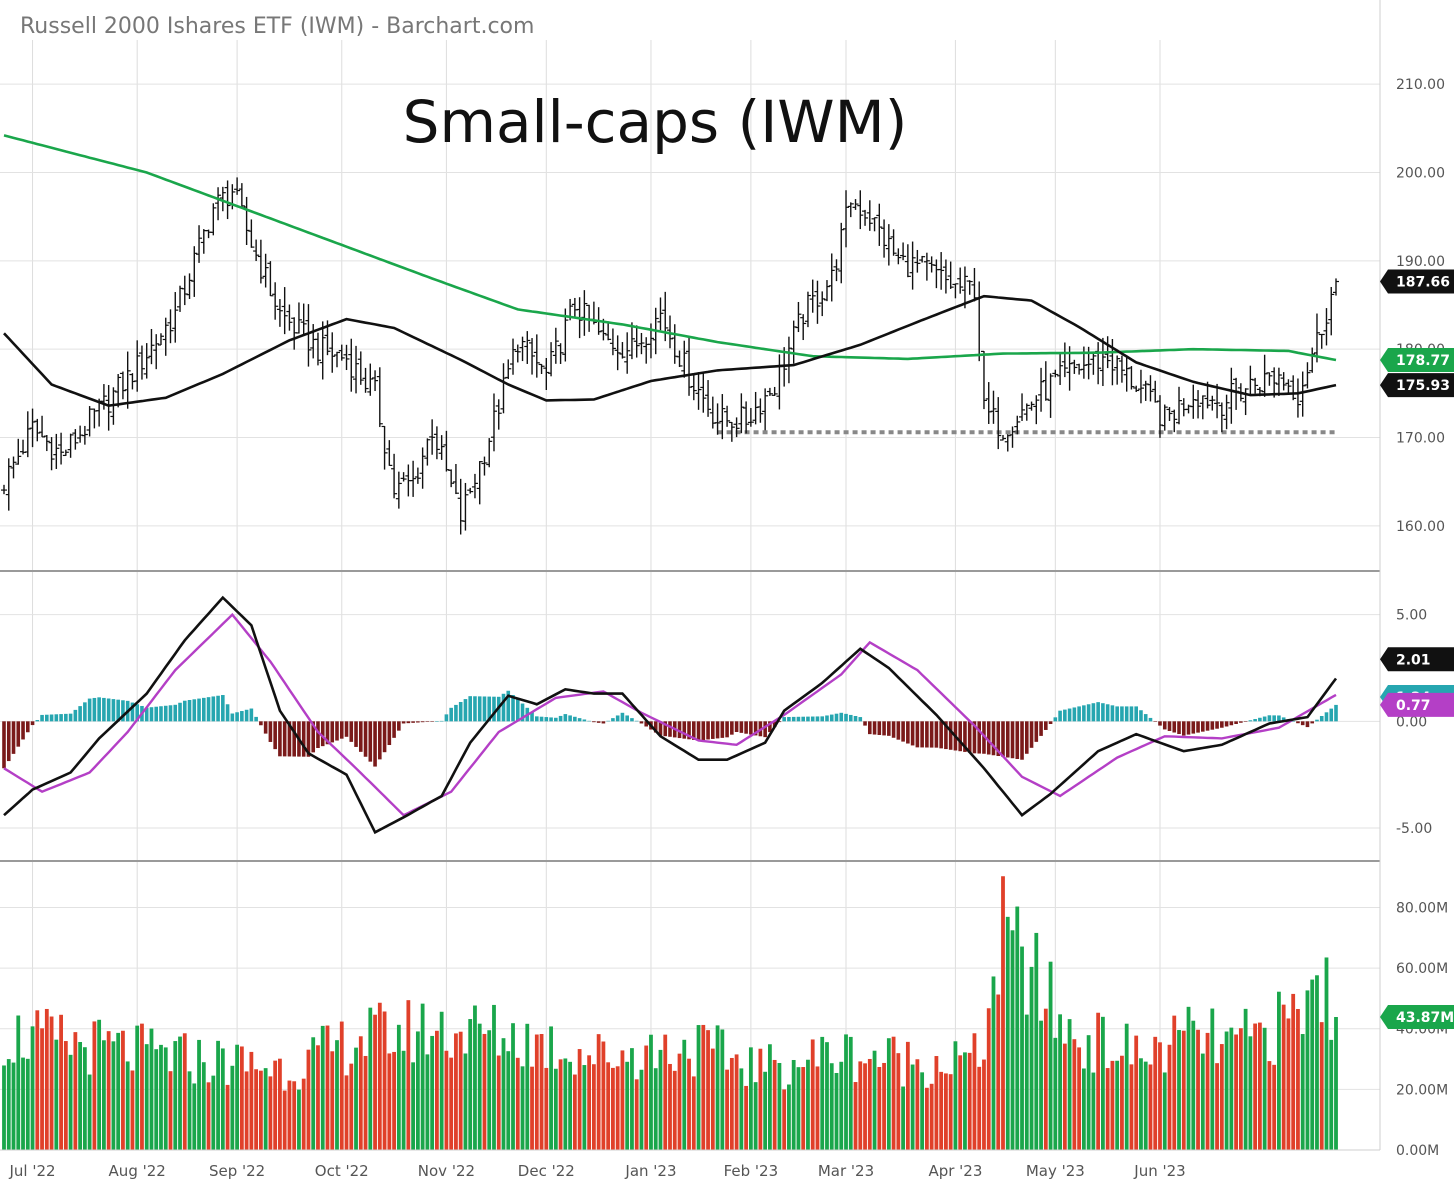  What do you see at coordinates (1420, 439) in the screenshot?
I see `y-tick-label: 170.00` at bounding box center [1420, 439].